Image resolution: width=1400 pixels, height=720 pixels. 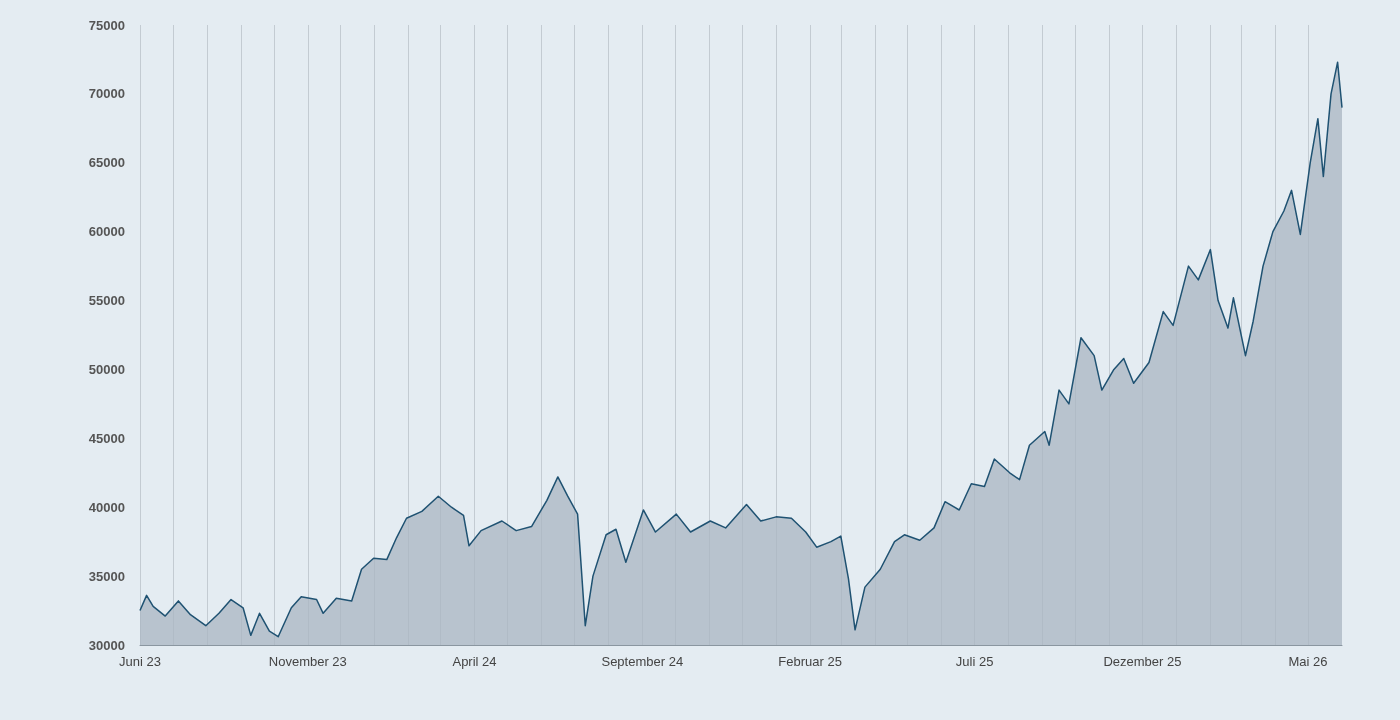 I want to click on y-tick-label: 35000, so click(x=106, y=576).